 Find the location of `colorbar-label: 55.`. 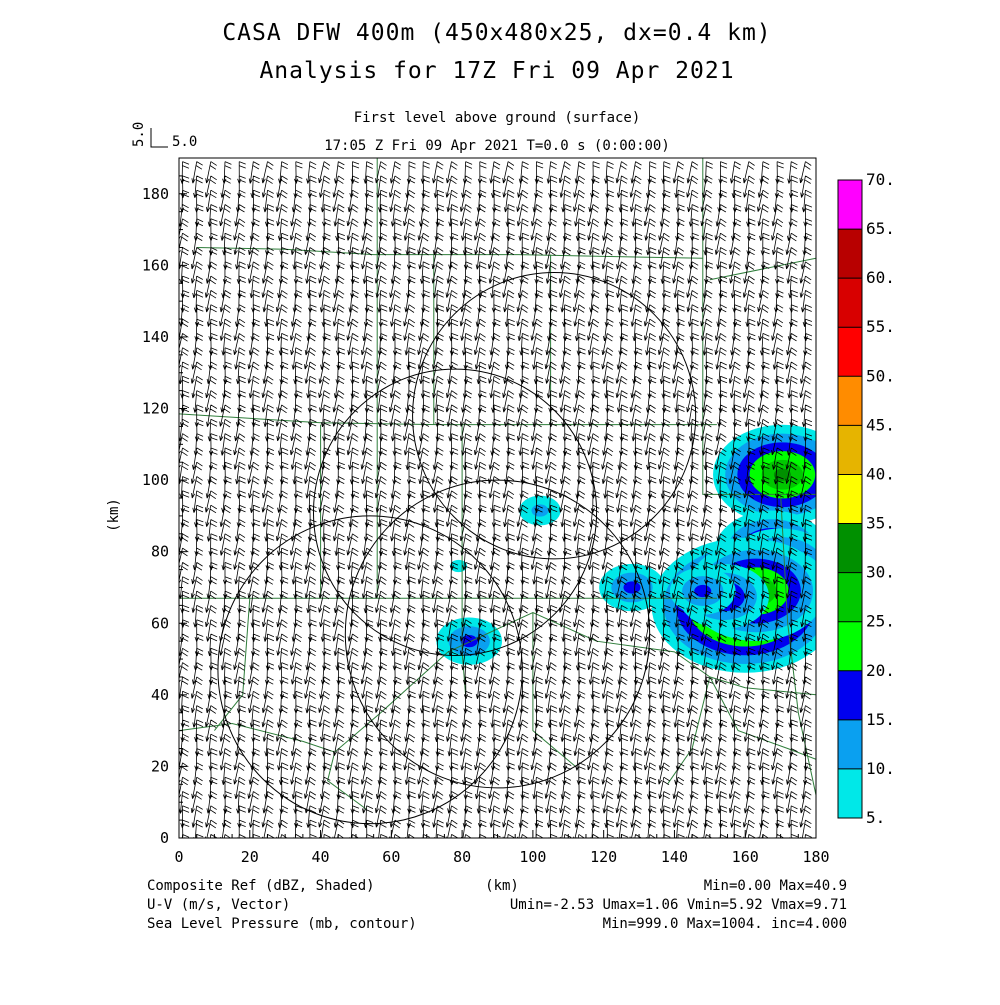

colorbar-label: 55. is located at coordinates (880, 326).